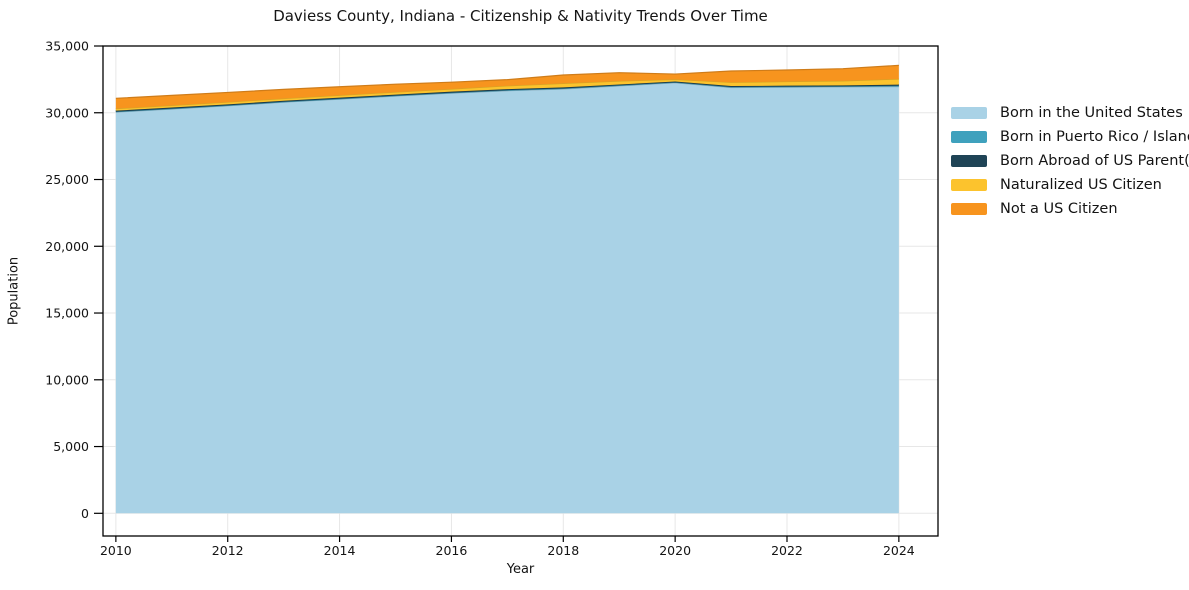  I want to click on legend-item: Born in the United States, so click(1070, 113).